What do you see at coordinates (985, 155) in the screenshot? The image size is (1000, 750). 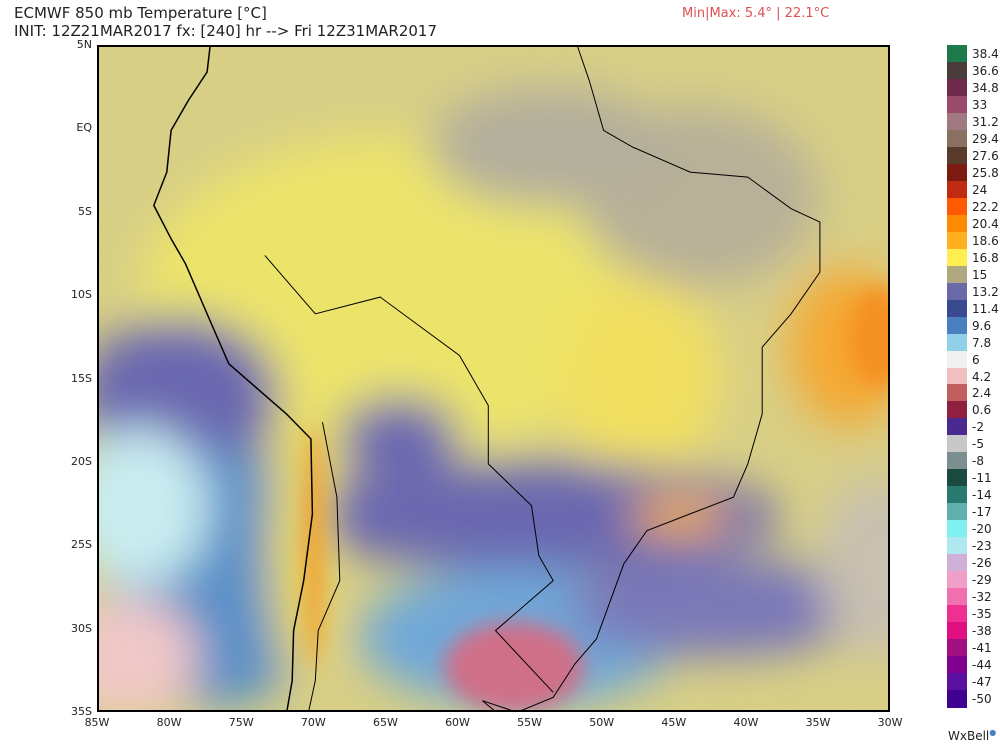 I see `colorbar-label: 27.6` at bounding box center [985, 155].